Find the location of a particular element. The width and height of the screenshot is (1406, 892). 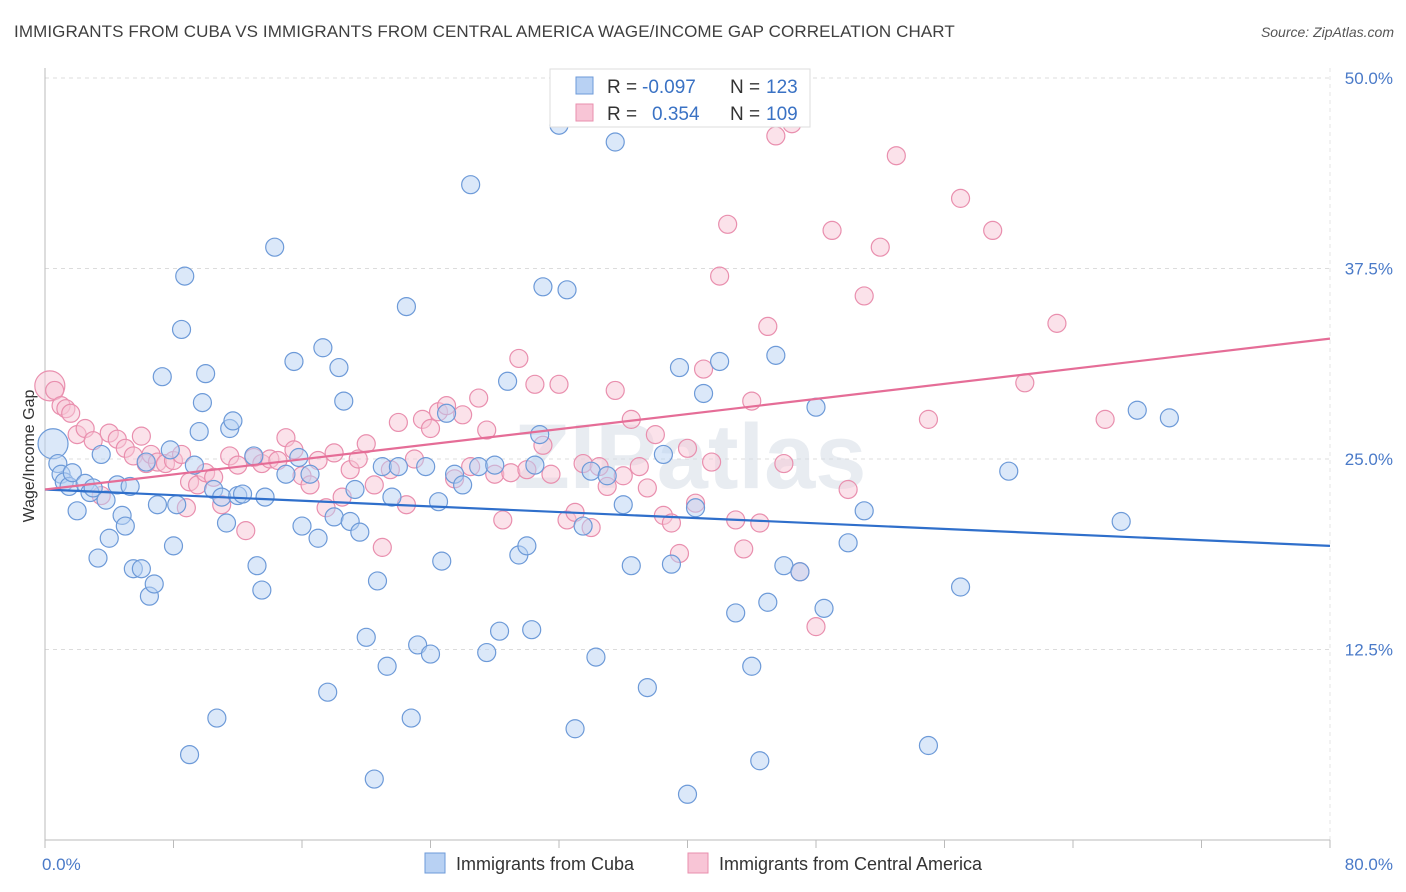

stats-swatch-ca is located at coordinates (584, 112).